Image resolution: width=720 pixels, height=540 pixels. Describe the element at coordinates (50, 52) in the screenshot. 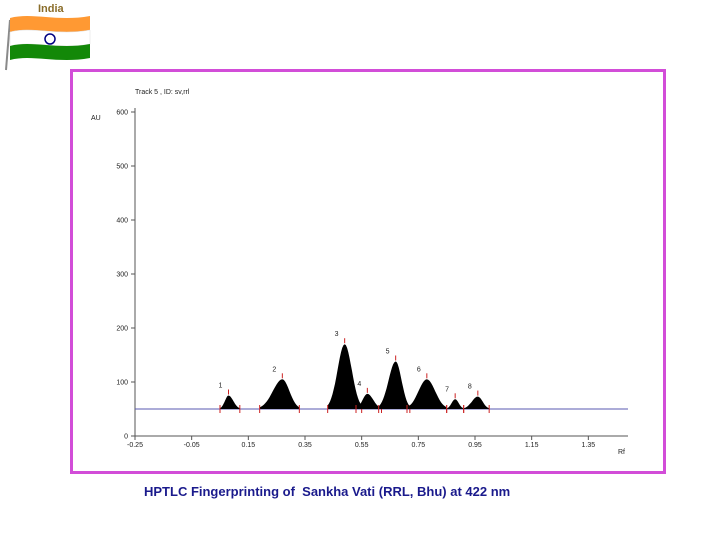

I see `flag-green-band` at that location.